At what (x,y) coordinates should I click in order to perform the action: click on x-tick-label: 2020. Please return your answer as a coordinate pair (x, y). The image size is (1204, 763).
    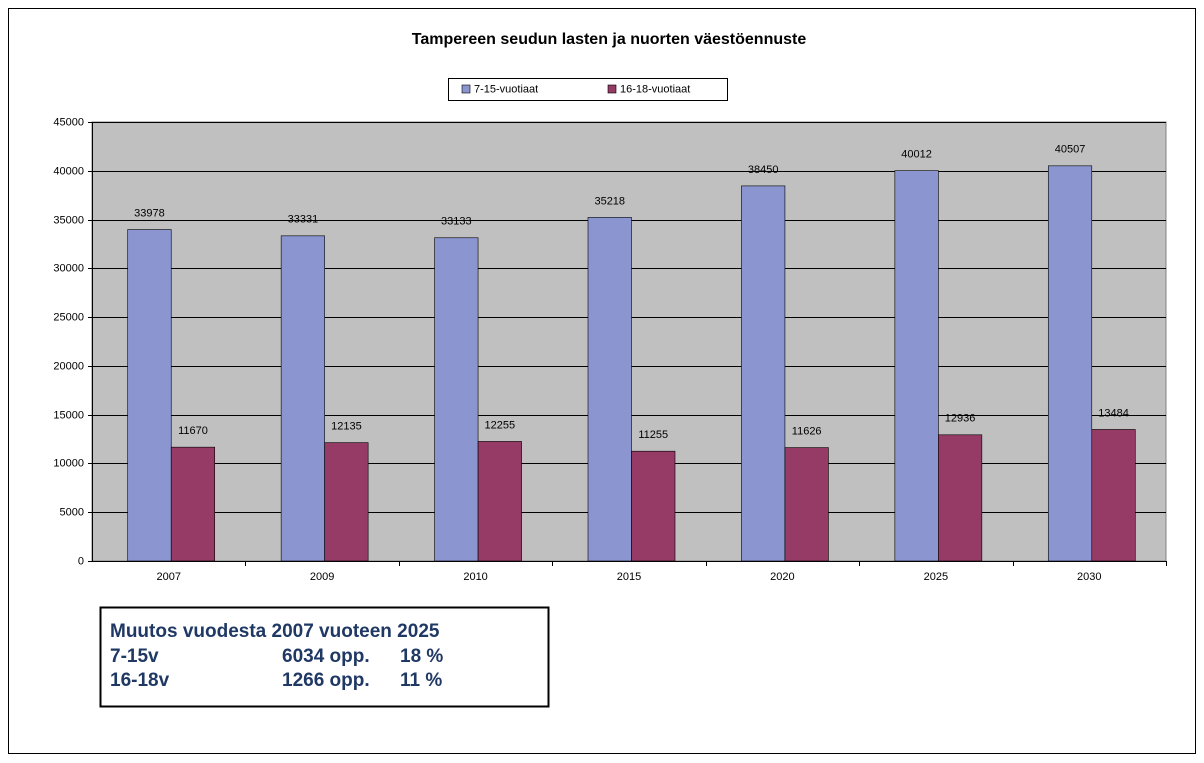
    Looking at the image, I should click on (782, 577).